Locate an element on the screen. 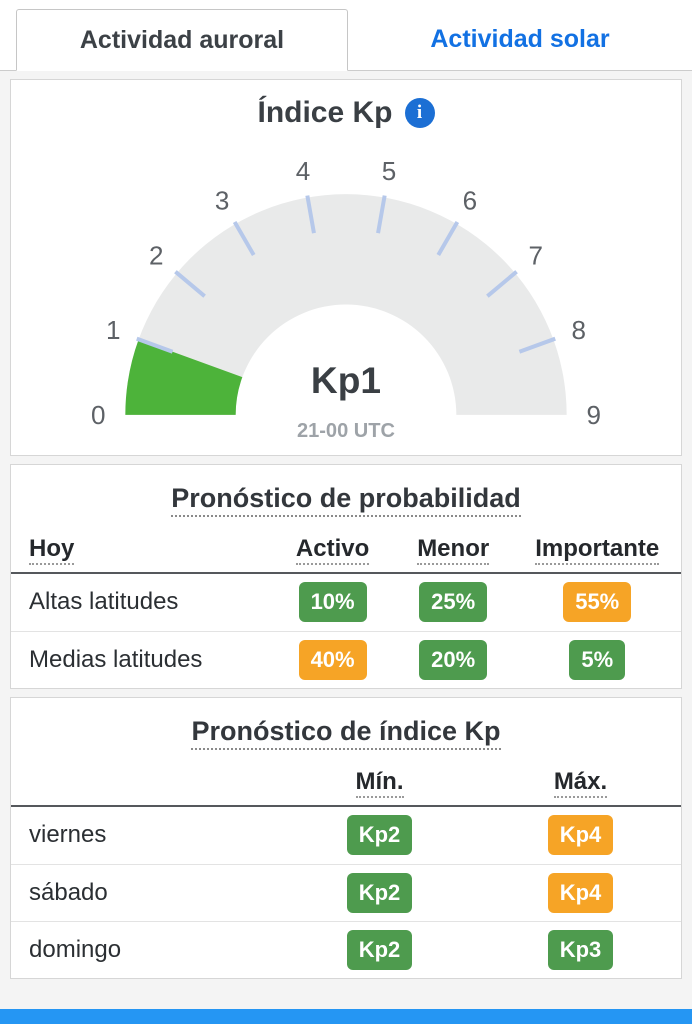 This screenshot has height=1024, width=692. svg-text: 1 is located at coordinates (113, 330).